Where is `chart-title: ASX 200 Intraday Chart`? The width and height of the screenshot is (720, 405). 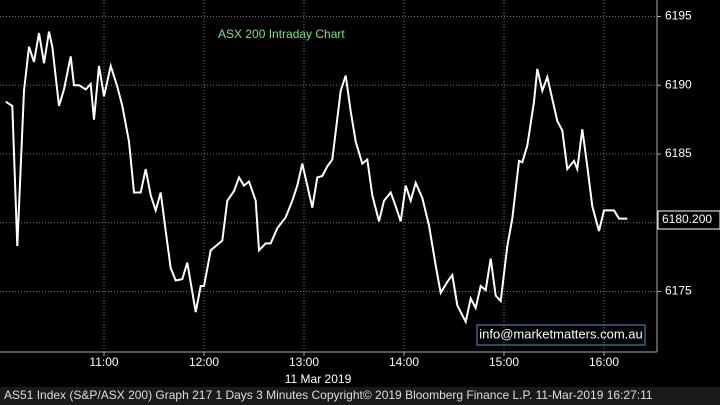 chart-title: ASX 200 Intraday Chart is located at coordinates (281, 34).